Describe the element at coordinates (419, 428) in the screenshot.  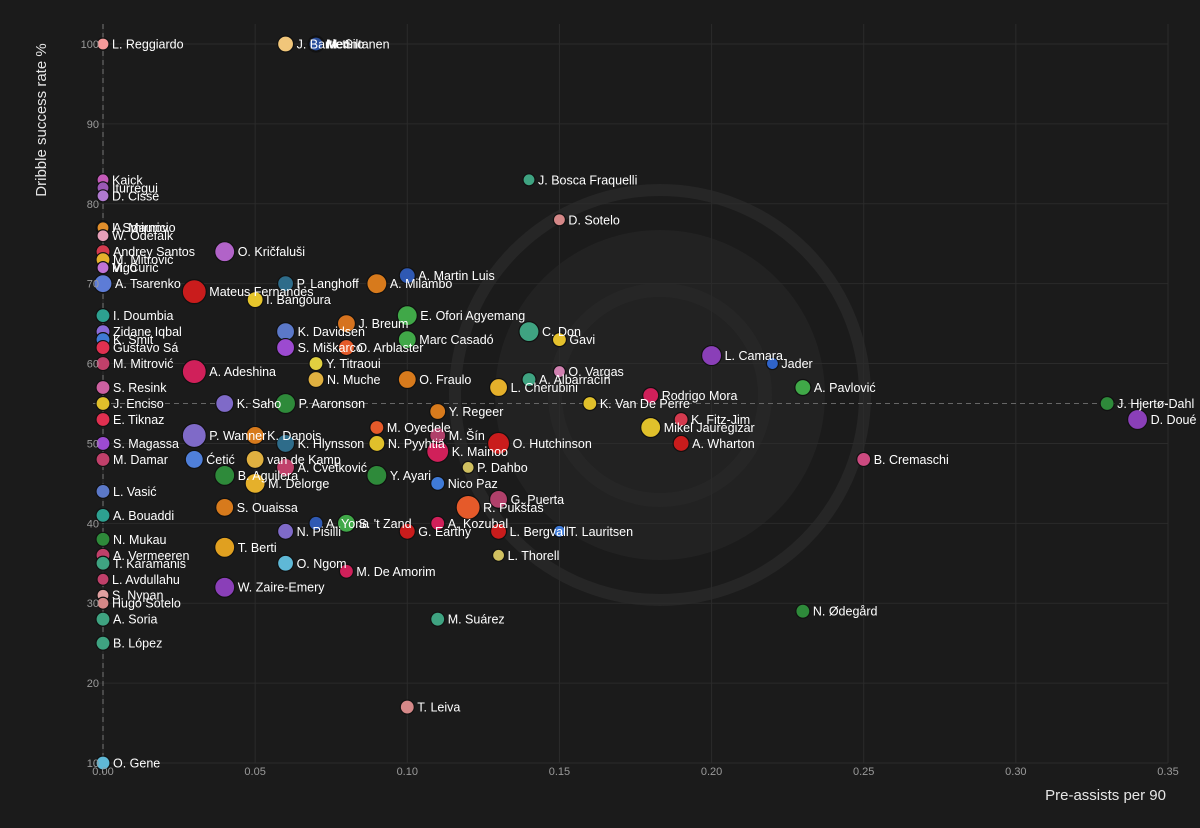
I see `point-label: M. Oyedele` at that location.